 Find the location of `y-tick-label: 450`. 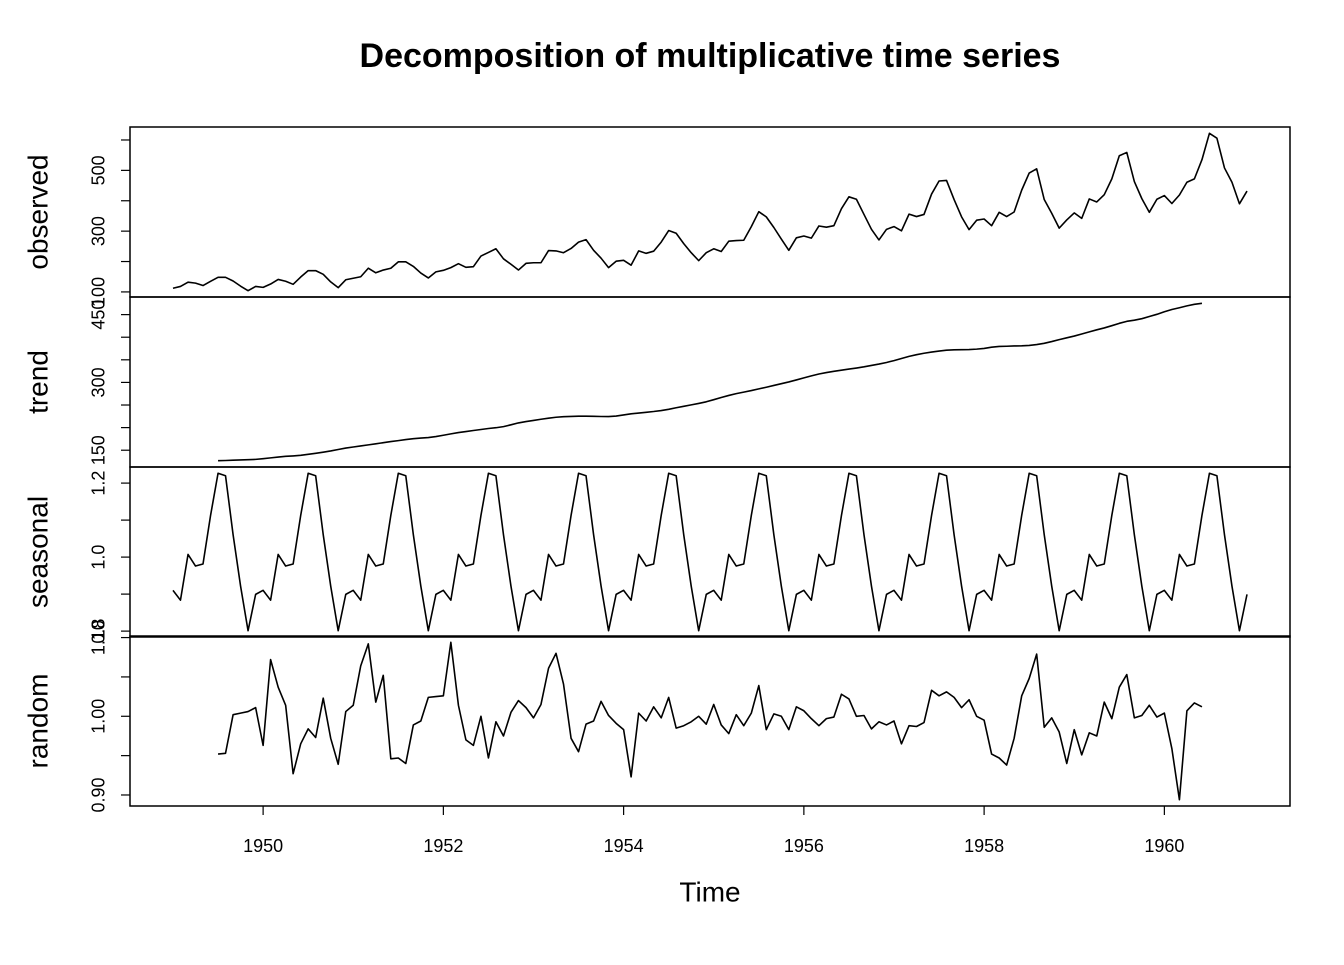

y-tick-label: 450 is located at coordinates (99, 315).